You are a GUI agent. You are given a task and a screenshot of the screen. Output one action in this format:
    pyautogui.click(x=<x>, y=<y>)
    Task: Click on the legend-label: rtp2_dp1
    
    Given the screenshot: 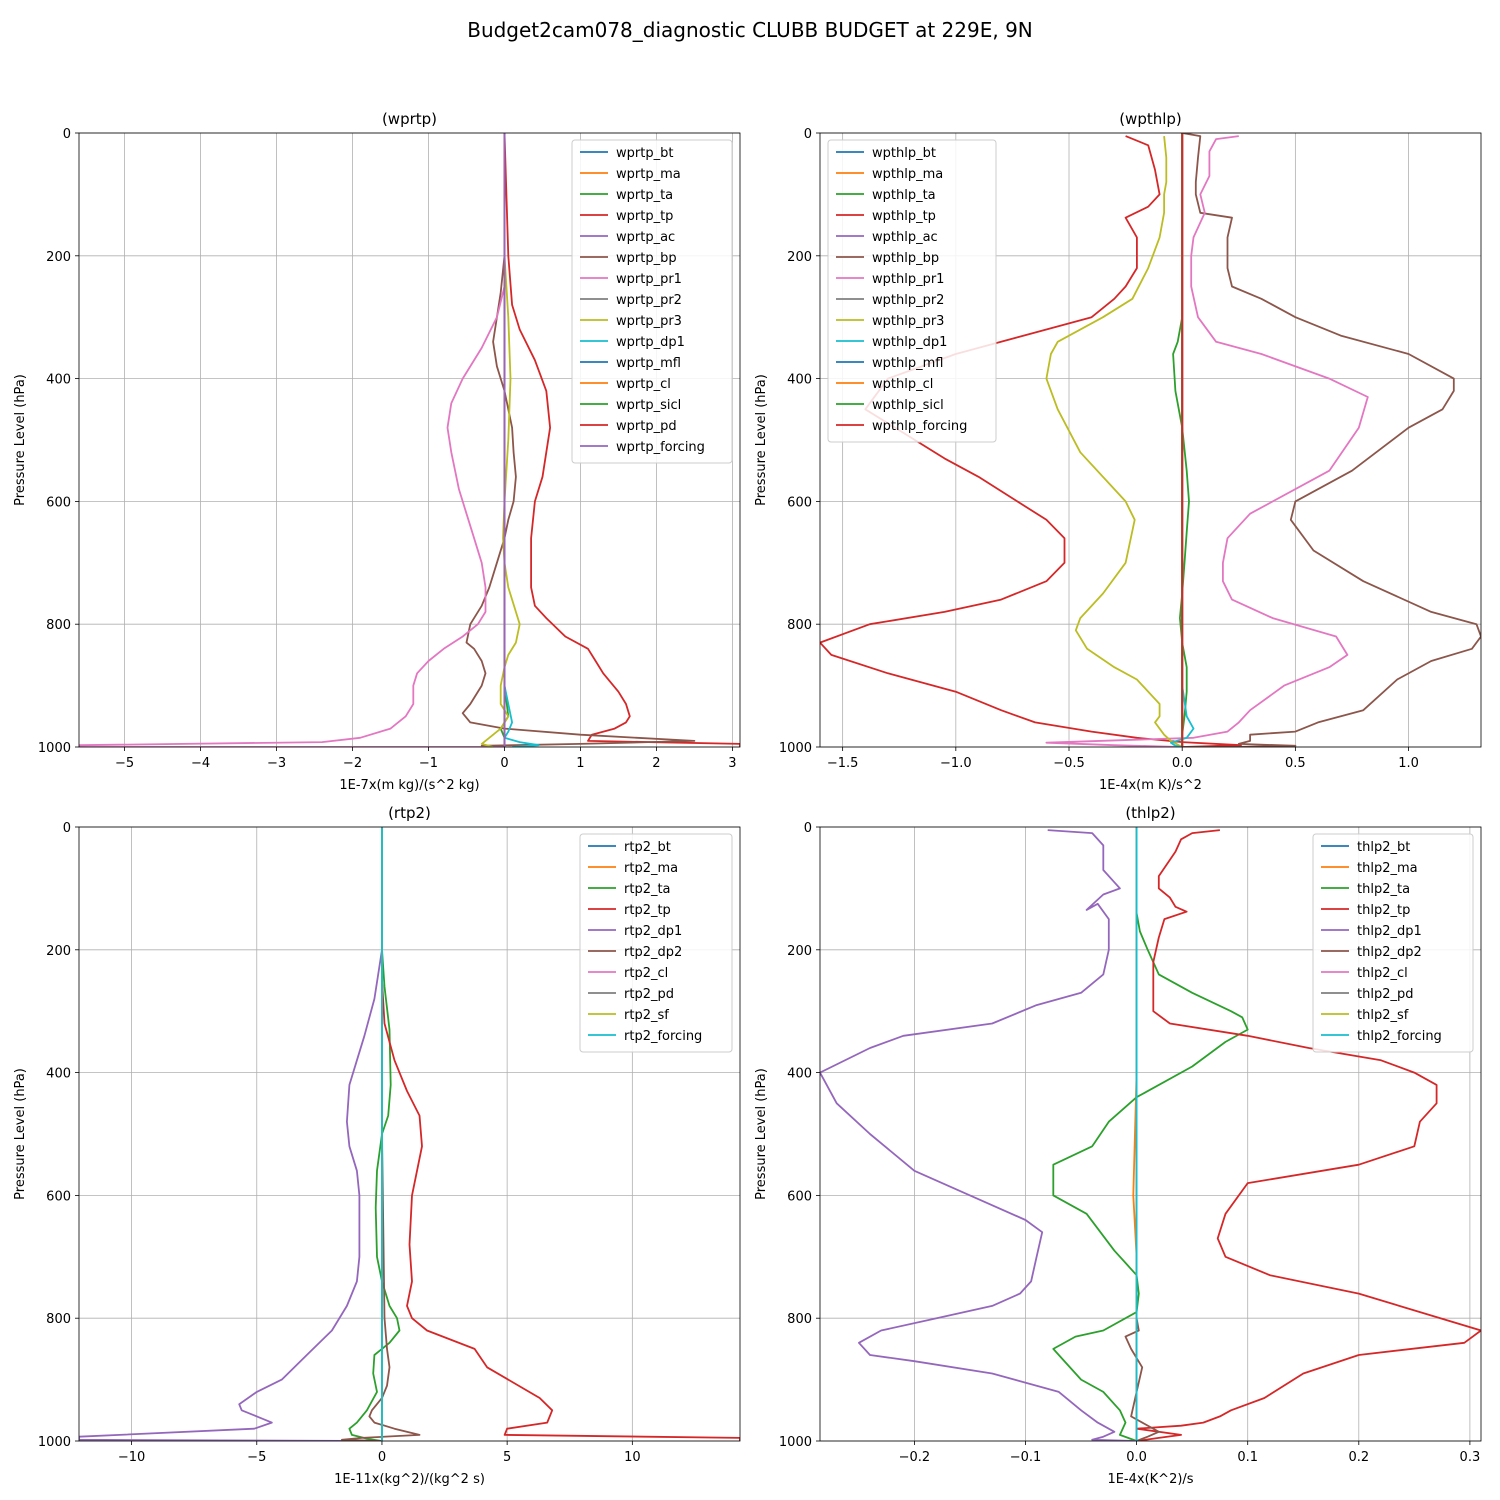 What is the action you would take?
    pyautogui.click(x=653, y=931)
    